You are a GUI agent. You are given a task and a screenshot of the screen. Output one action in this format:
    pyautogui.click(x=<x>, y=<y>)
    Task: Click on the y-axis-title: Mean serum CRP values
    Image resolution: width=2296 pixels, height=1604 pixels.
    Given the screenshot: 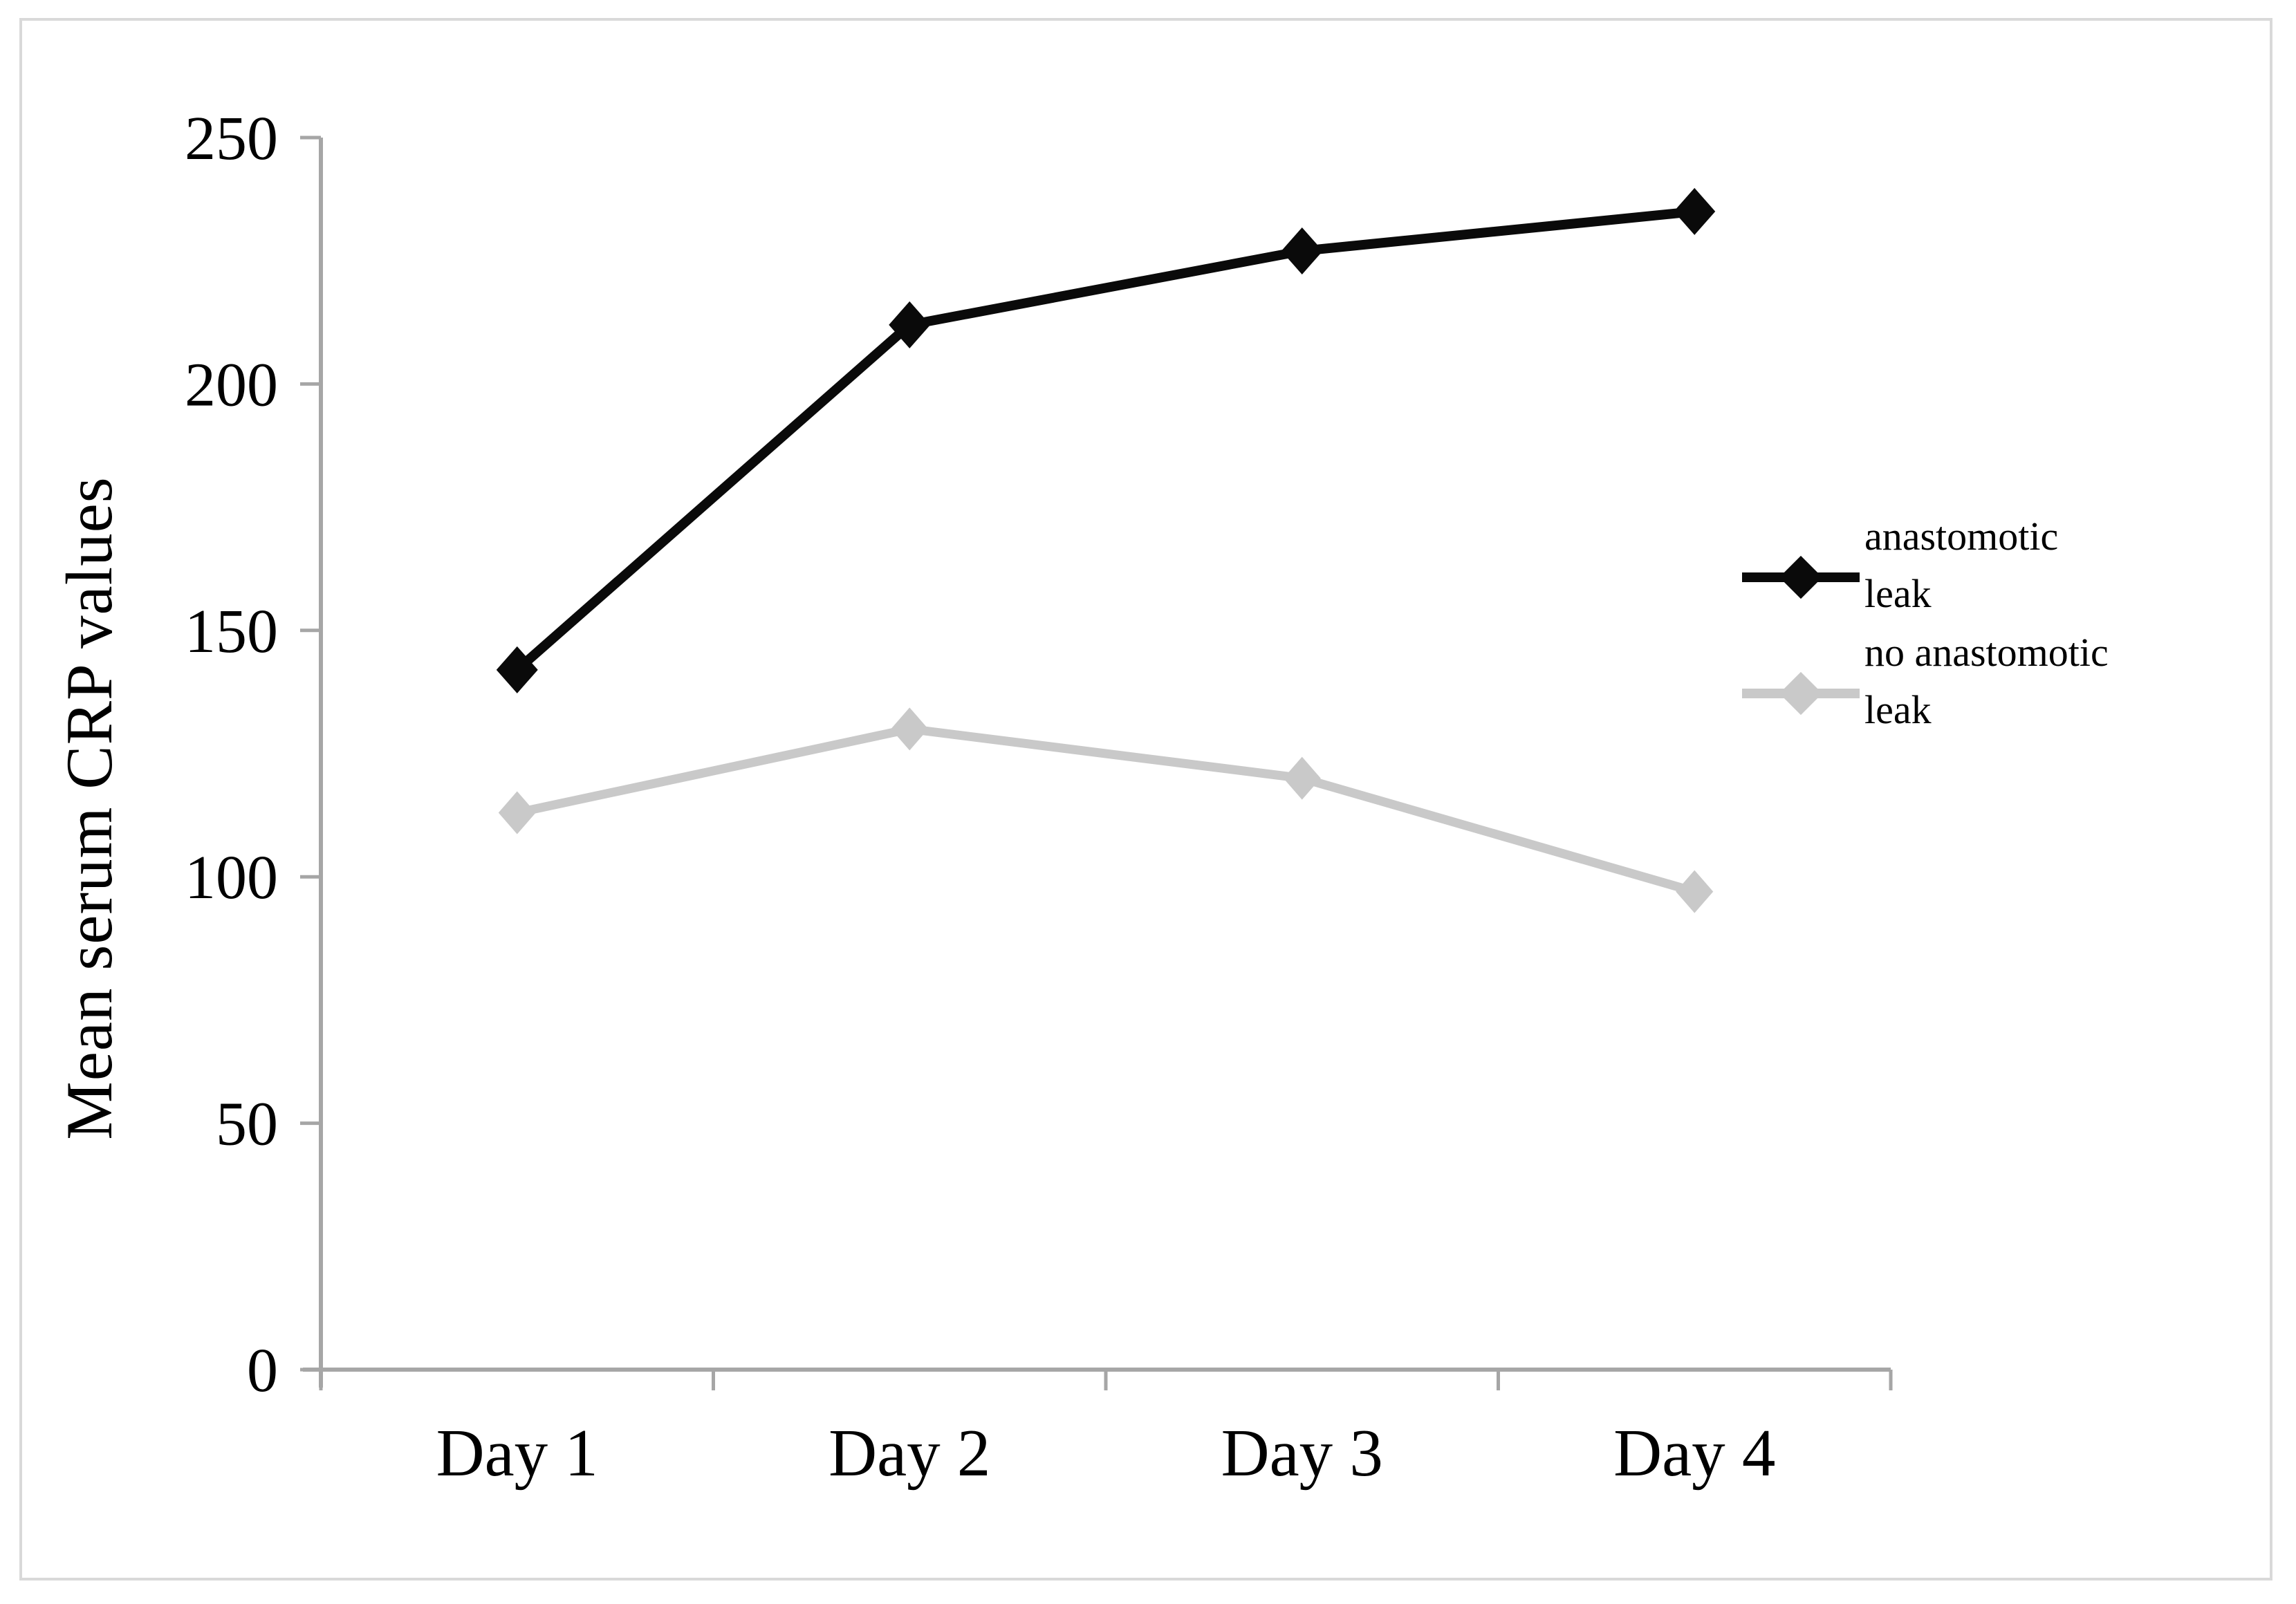 What is the action you would take?
    pyautogui.click(x=89, y=808)
    